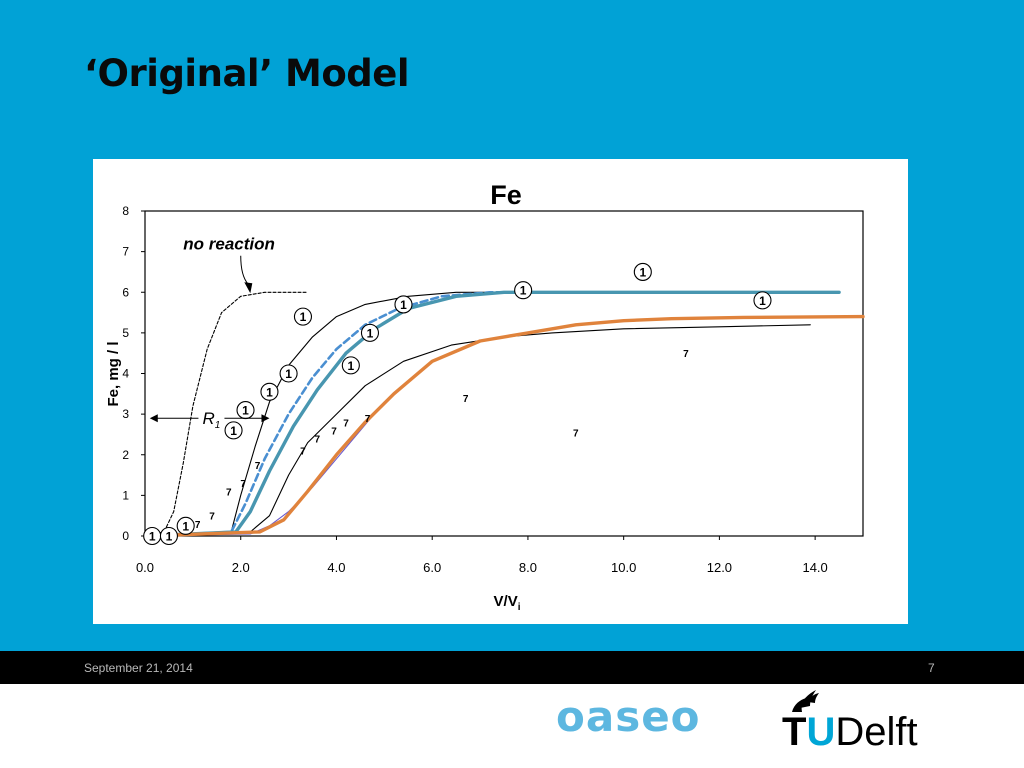  I want to click on r1-label-sub: 1, so click(218, 425).